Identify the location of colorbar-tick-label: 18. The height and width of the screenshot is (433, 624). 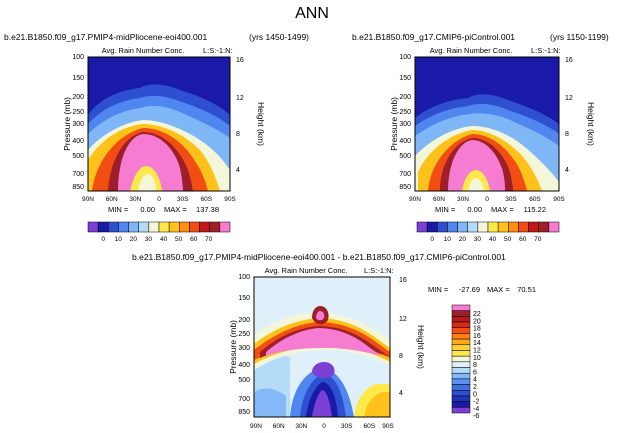
(477, 329).